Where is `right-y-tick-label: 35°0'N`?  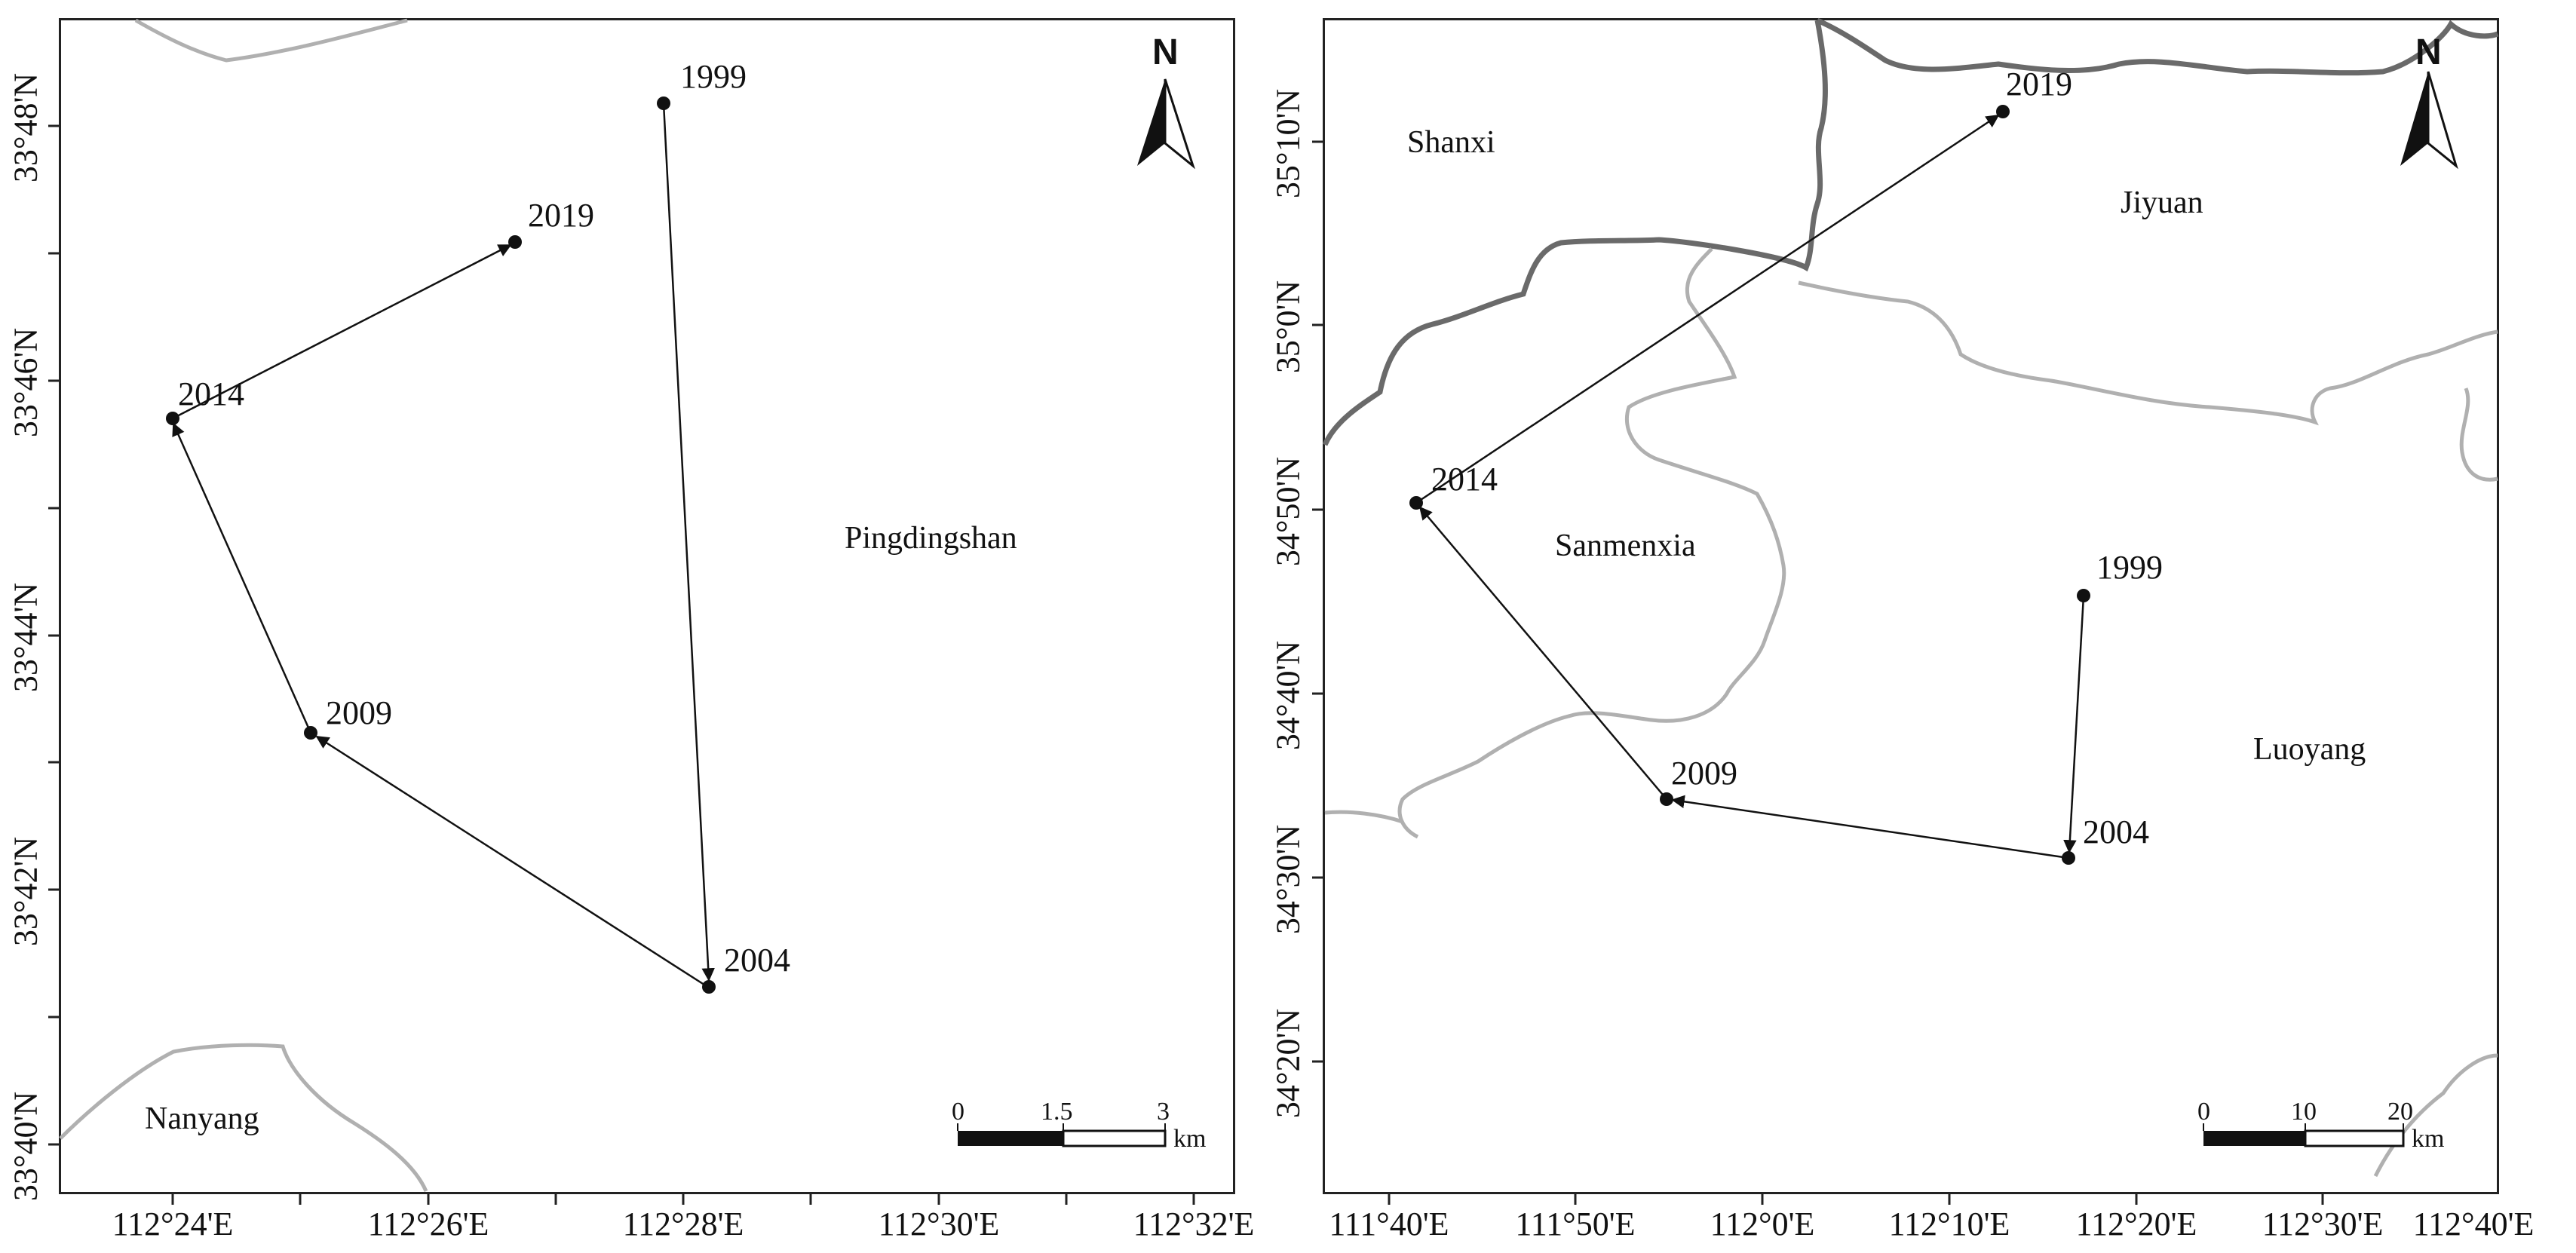
right-y-tick-label: 35°0'N is located at coordinates (1288, 327).